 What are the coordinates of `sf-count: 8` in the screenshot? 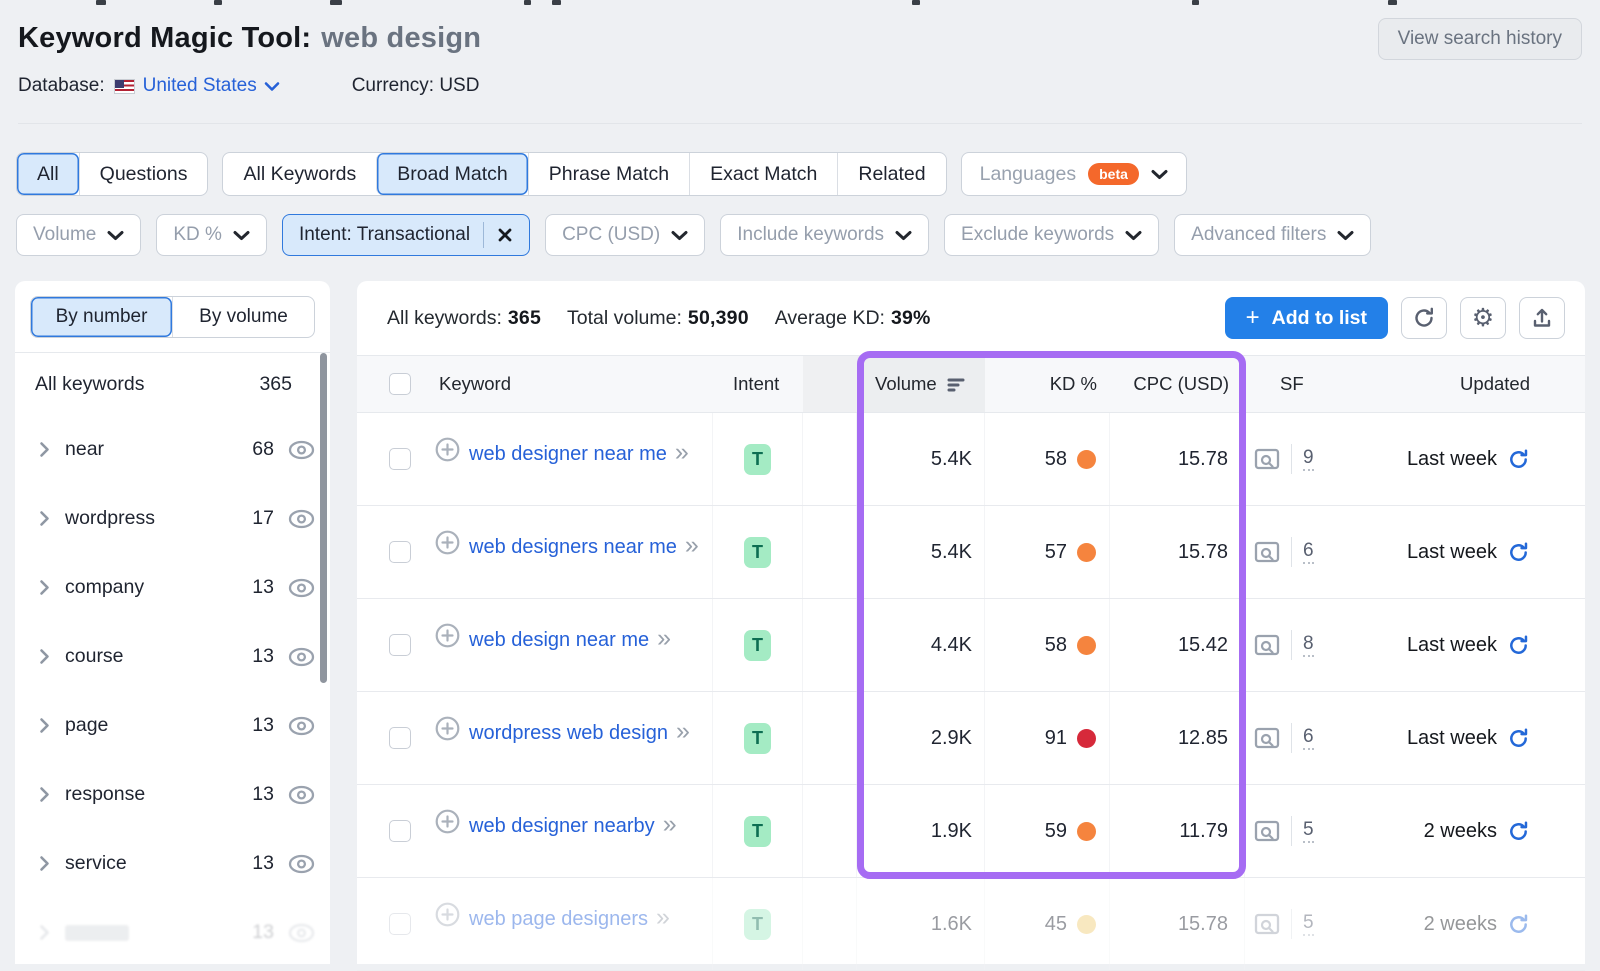 It's located at (1308, 645).